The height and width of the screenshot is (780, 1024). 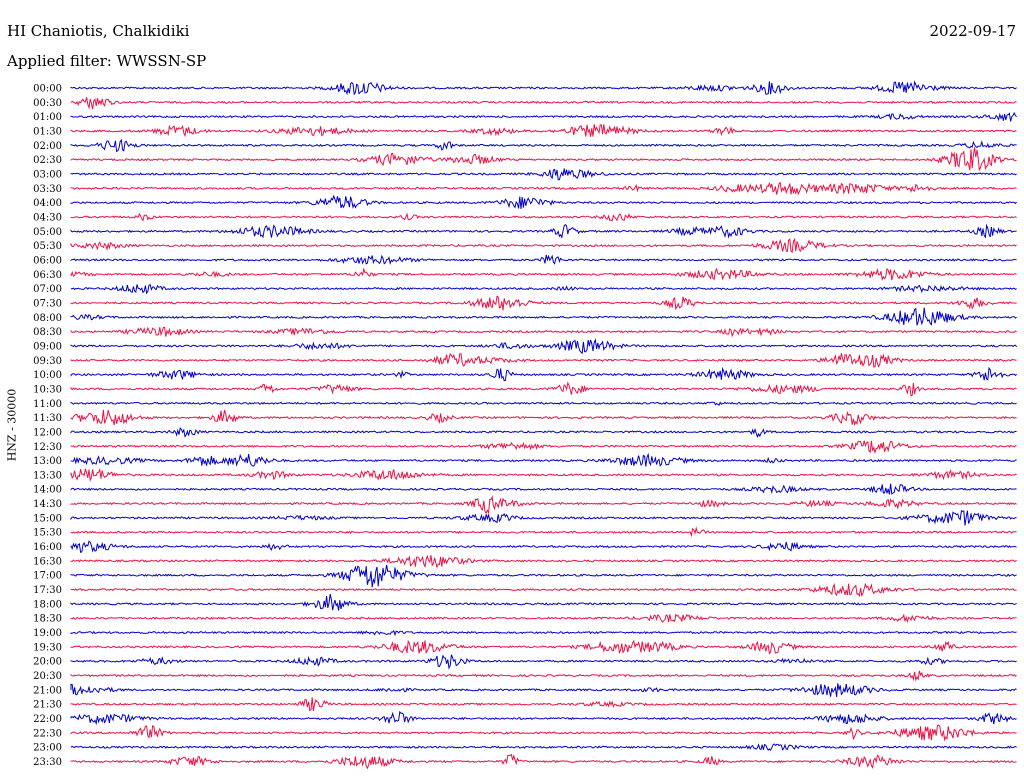 I want to click on time-label: 05:30, so click(x=47, y=246).